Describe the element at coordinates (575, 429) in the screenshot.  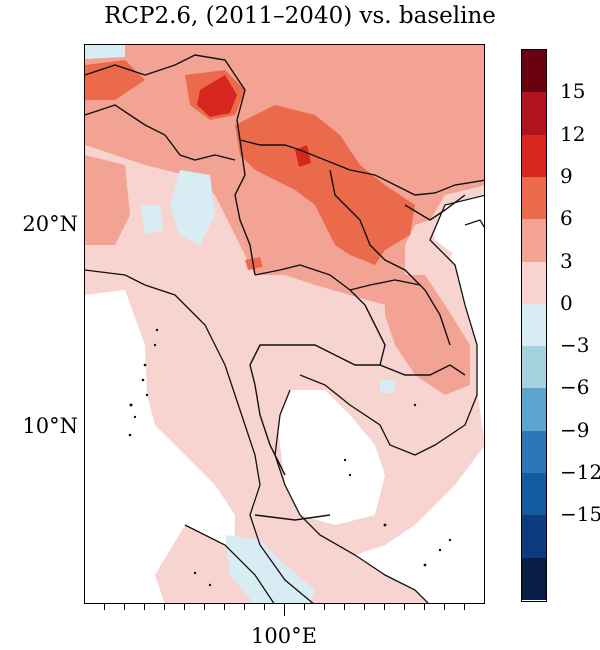
I see `colorbar-tick-label: −9` at that location.